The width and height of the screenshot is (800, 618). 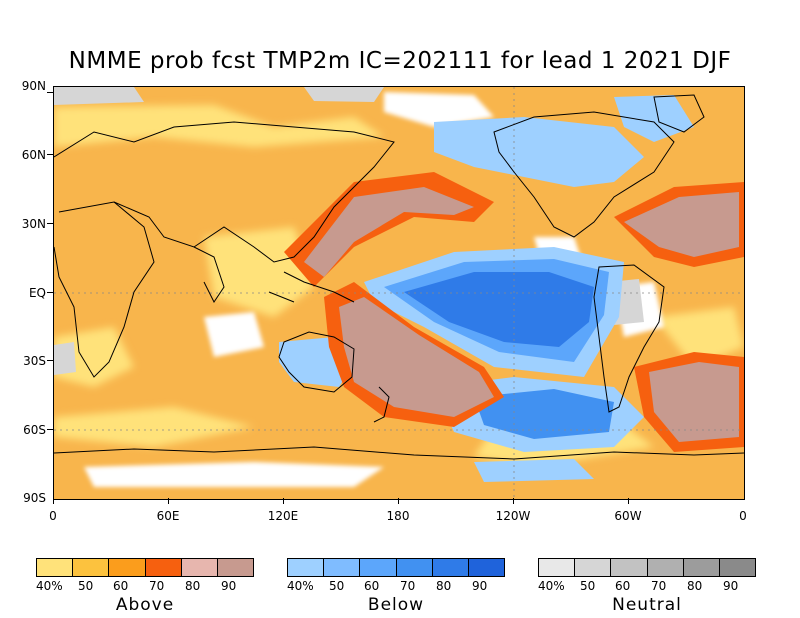 What do you see at coordinates (50, 154) in the screenshot?
I see `tick-60n` at bounding box center [50, 154].